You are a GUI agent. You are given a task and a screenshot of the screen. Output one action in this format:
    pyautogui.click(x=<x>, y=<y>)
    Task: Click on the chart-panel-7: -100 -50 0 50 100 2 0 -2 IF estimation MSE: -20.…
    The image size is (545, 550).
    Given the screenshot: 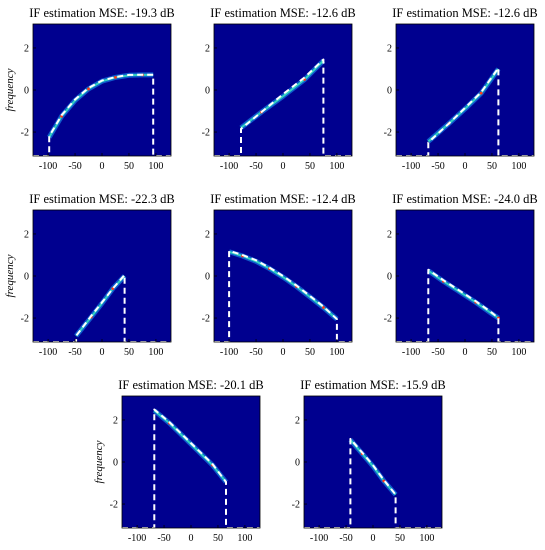 What is the action you would take?
    pyautogui.click(x=178, y=461)
    